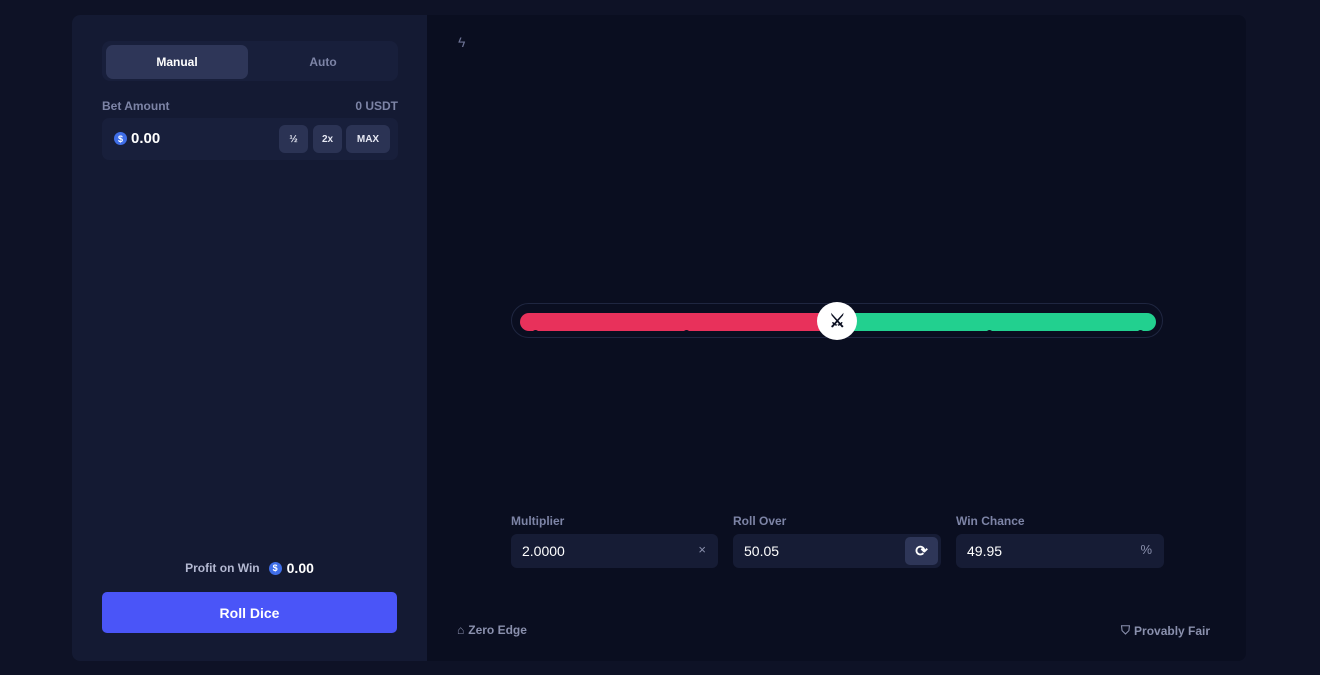  I want to click on zero-edge-label: Zero Edge, so click(497, 630).